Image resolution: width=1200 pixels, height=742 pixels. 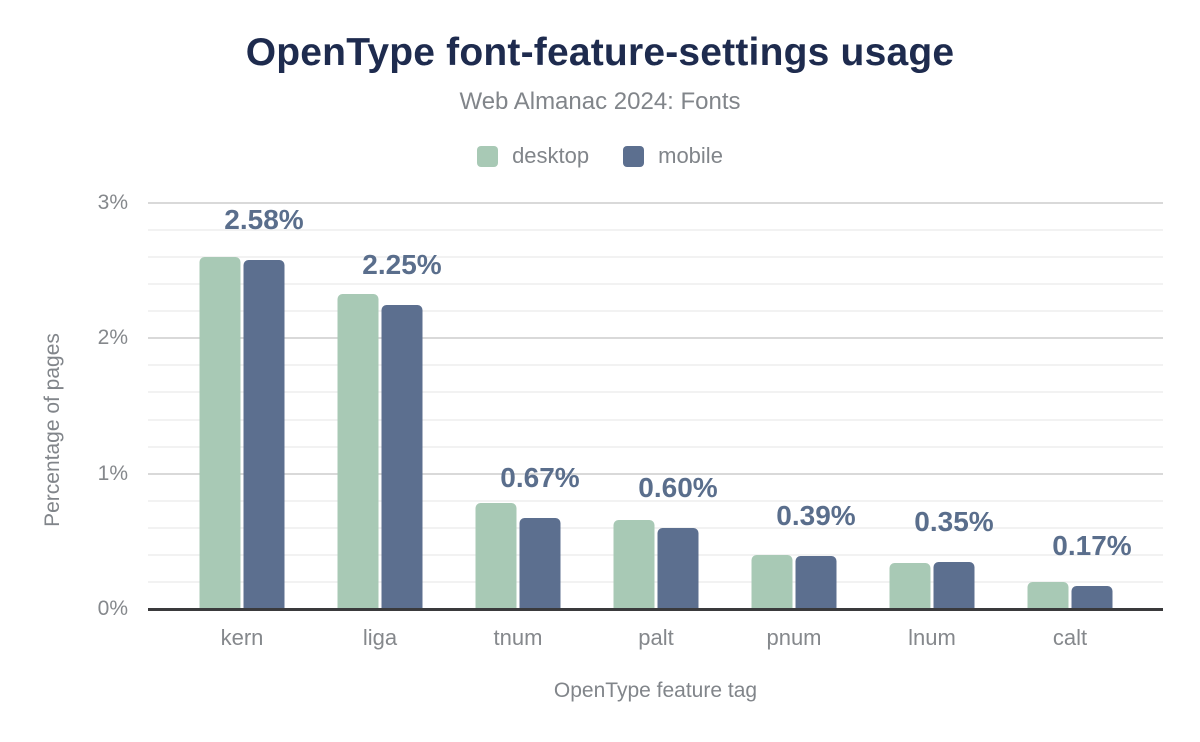 I want to click on x-tick-label-calt: calt, so click(x=1070, y=637).